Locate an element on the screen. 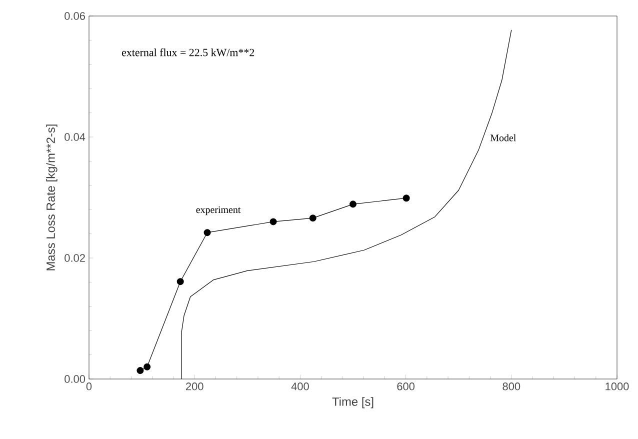 Image resolution: width=638 pixels, height=439 pixels. x-tick-label: 0 is located at coordinates (89, 386).